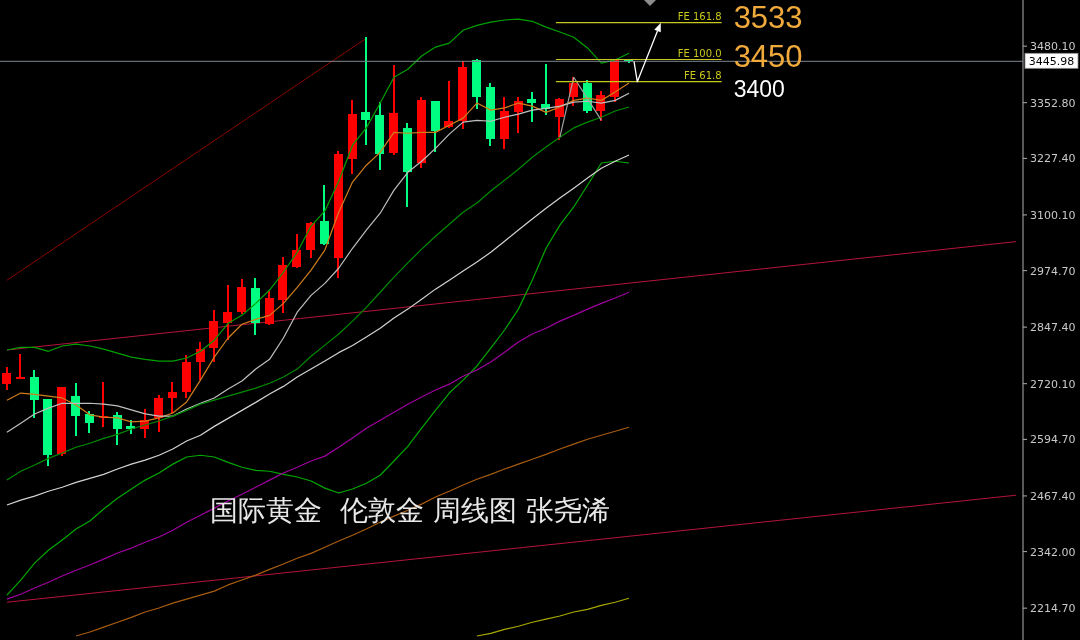 The width and height of the screenshot is (1080, 640). I want to click on ref-line-label: FE 100.0, so click(699, 53).